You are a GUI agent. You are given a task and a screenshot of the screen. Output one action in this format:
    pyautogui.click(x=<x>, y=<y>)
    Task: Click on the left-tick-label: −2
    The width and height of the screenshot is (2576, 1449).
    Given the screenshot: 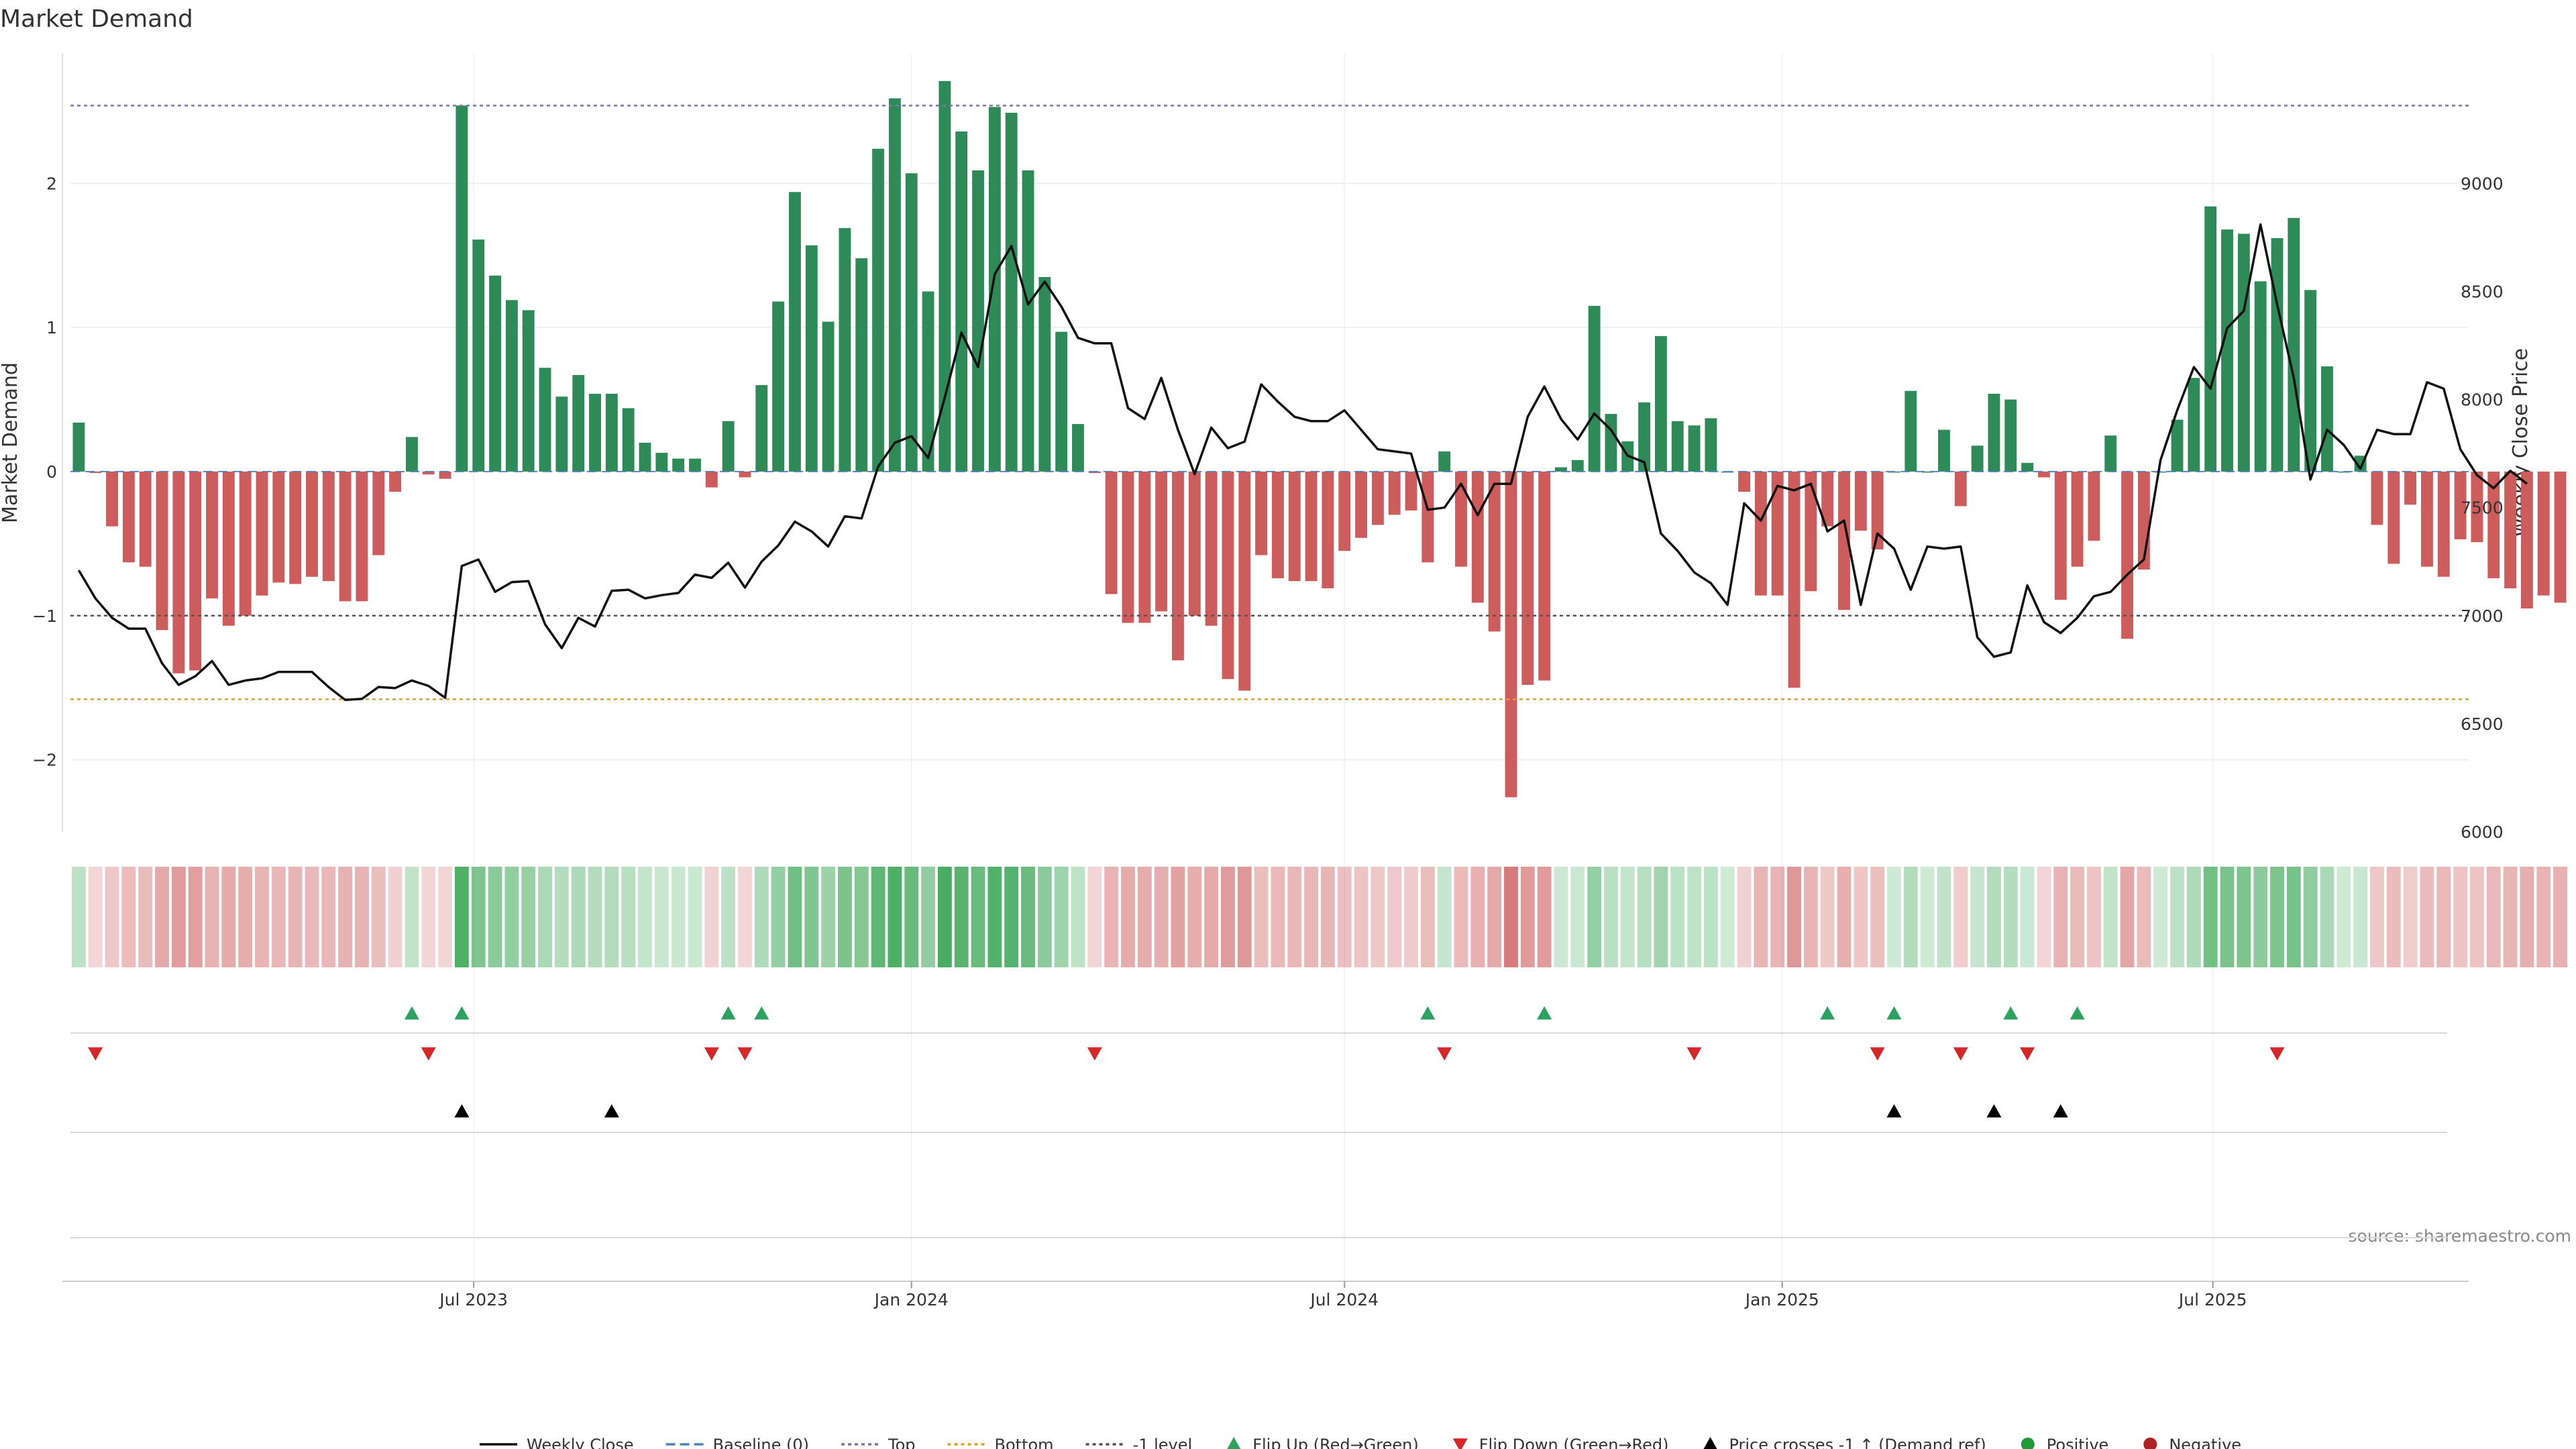 What is the action you would take?
    pyautogui.click(x=44, y=760)
    